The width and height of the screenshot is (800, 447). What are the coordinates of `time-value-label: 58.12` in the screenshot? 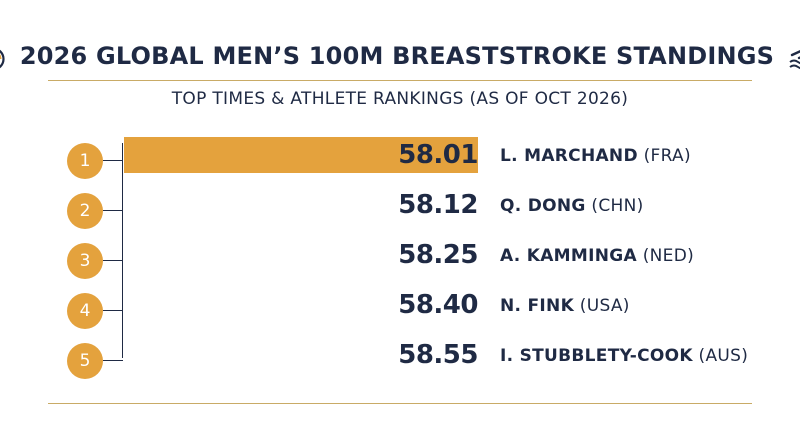 It's located at (438, 205).